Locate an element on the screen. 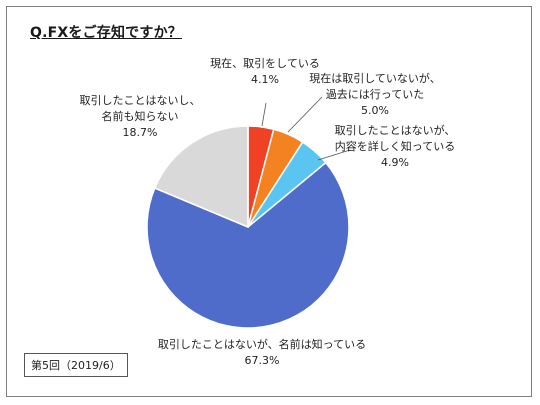 The height and width of the screenshot is (405, 540). chart-title: Q.FXをご存知ですか？ is located at coordinates (106, 33).